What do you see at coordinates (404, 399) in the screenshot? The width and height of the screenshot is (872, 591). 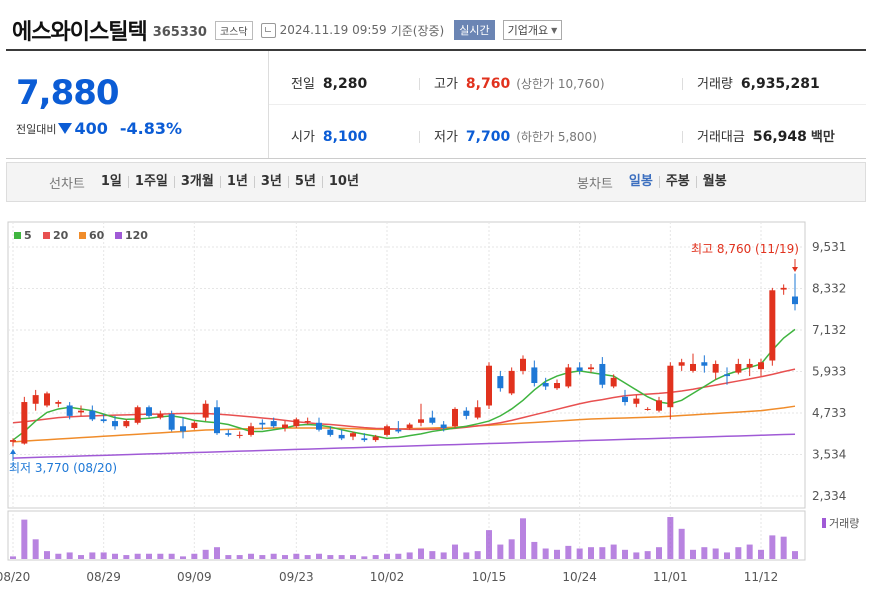 I see `ma20-line` at bounding box center [404, 399].